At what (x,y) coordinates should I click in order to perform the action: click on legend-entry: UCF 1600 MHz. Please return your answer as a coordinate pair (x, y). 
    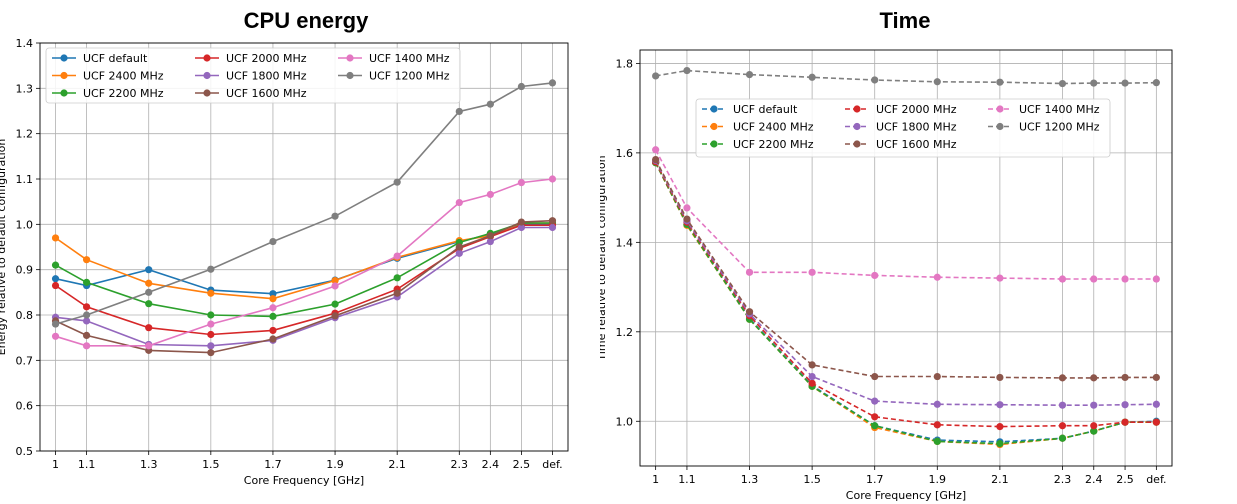
    Looking at the image, I should click on (266, 93).